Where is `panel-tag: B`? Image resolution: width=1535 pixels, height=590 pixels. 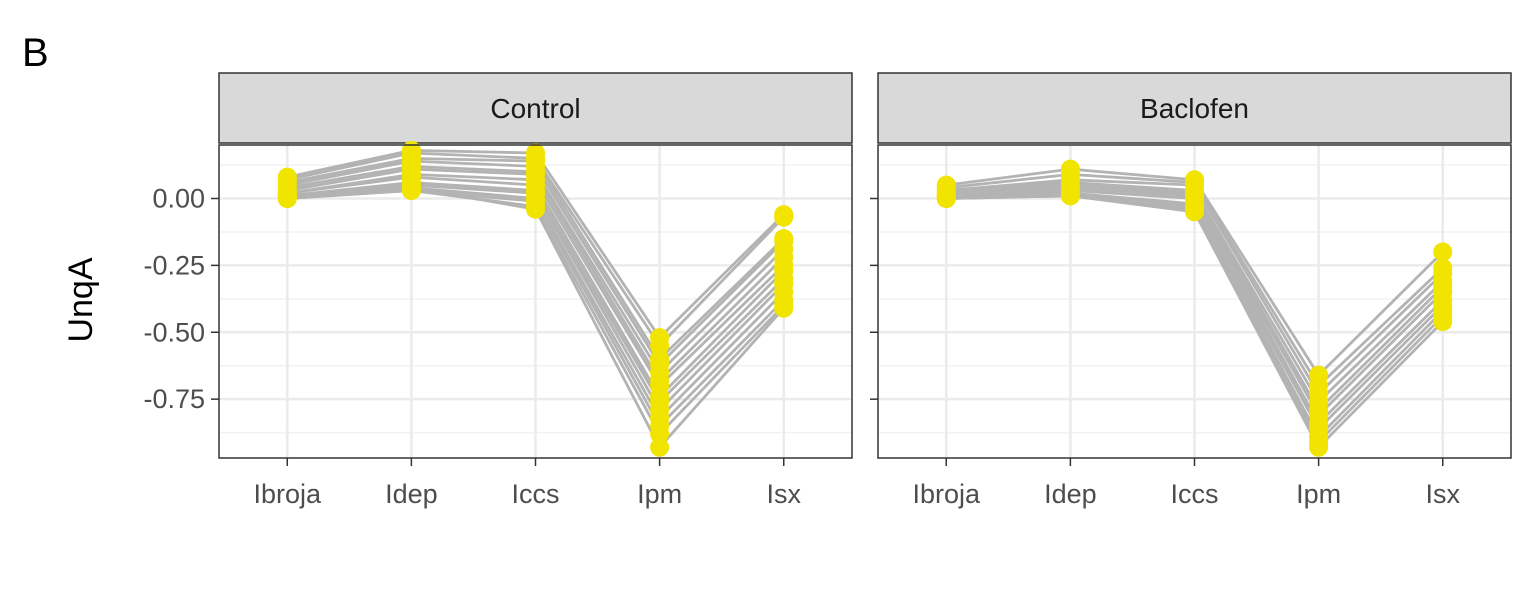 panel-tag: B is located at coordinates (35, 53).